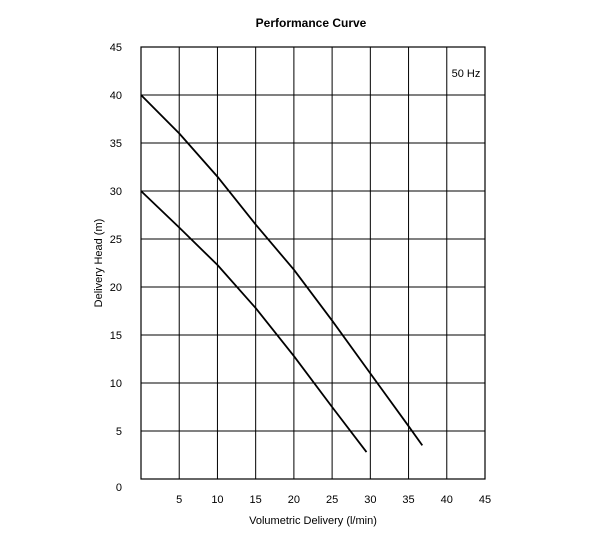  What do you see at coordinates (217, 500) in the screenshot?
I see `x-tick-label: 10` at bounding box center [217, 500].